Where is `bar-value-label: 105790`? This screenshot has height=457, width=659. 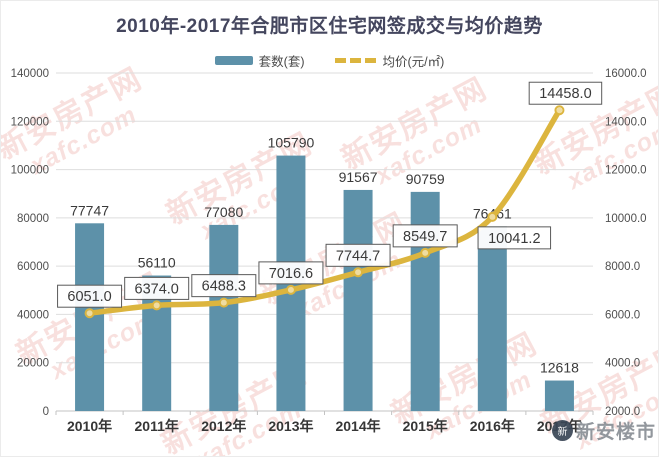
bar-value-label: 105790 is located at coordinates (291, 143).